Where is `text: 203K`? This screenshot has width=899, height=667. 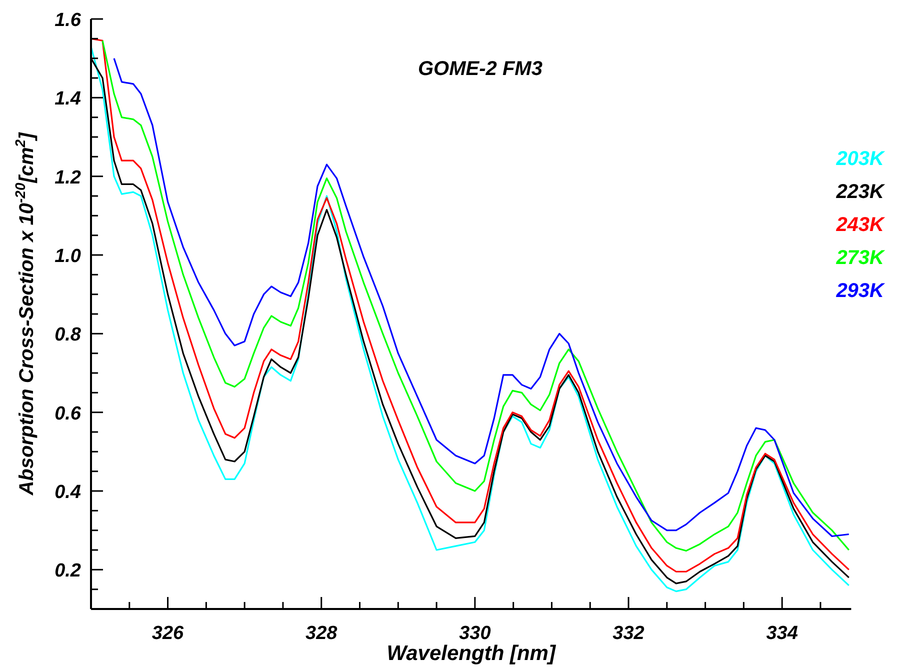 text: 203K is located at coordinates (860, 159).